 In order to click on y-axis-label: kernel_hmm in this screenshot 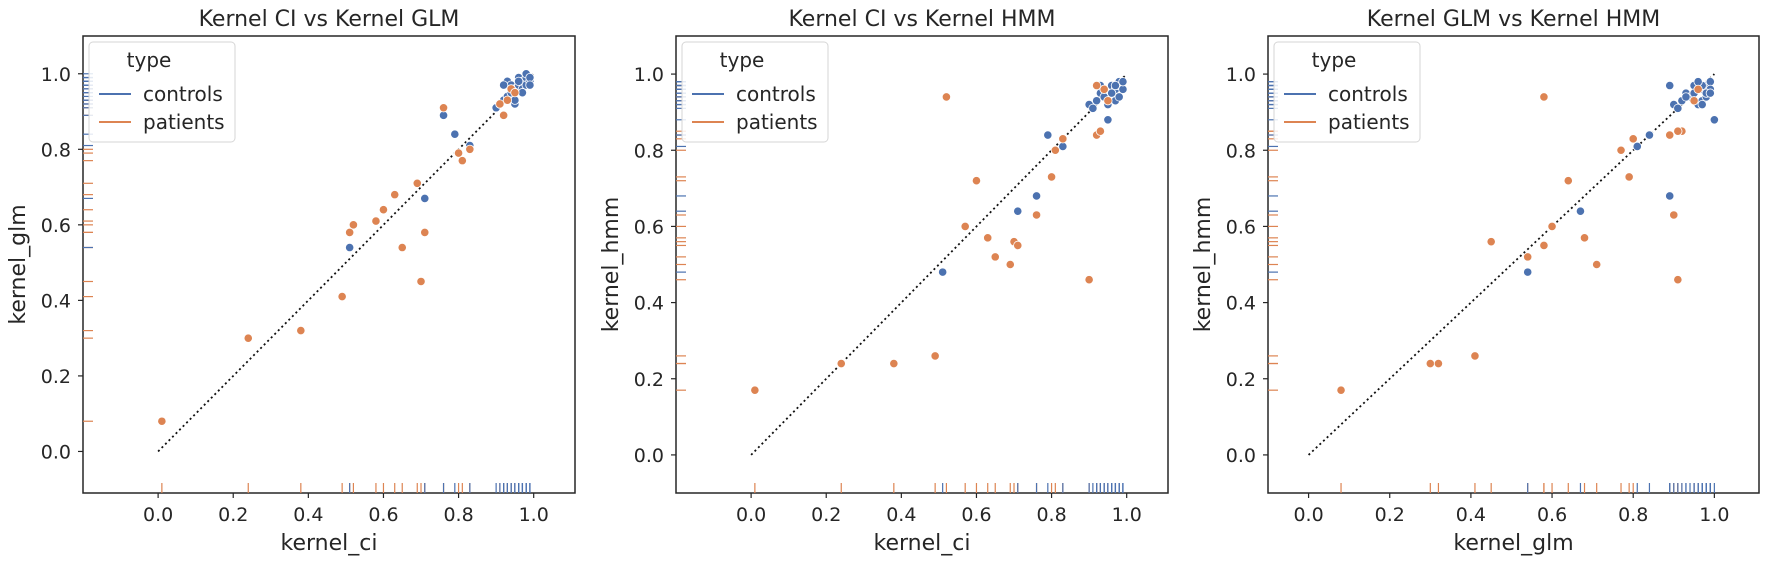, I will do `click(611, 265)`.